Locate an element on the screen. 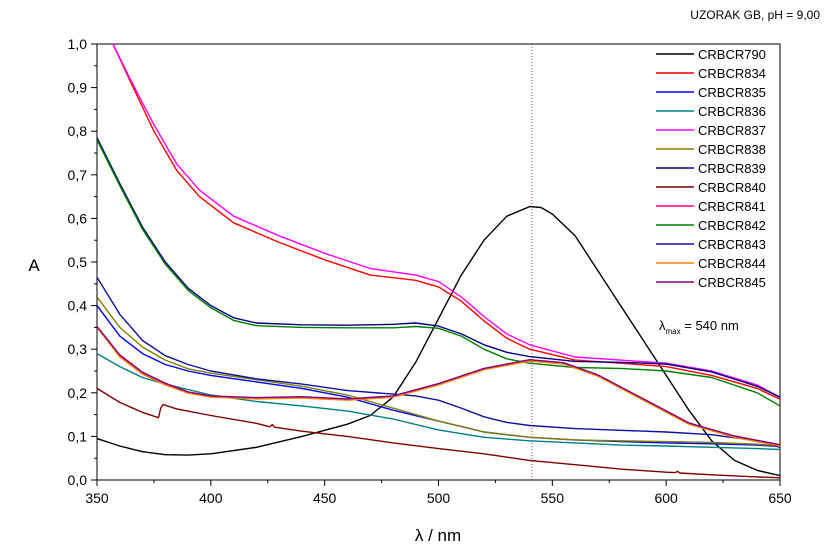  x-tick-label: 350 is located at coordinates (97, 498).